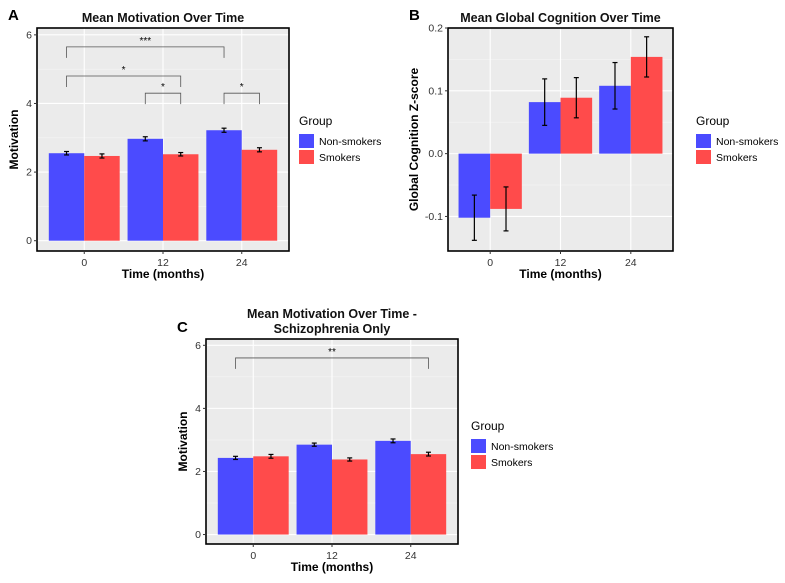  I want to click on significance-label: **, so click(332, 352).